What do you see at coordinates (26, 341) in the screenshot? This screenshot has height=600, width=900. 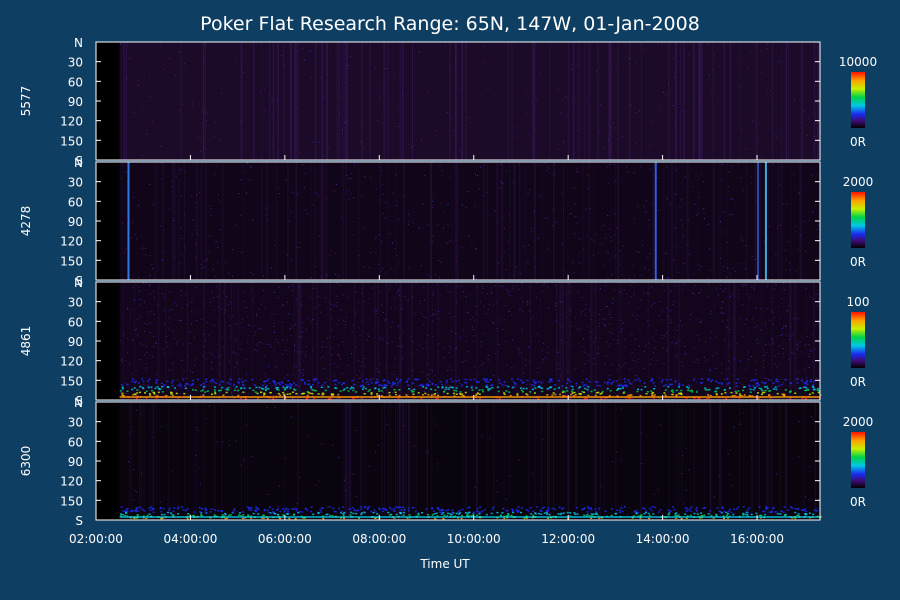 I see `panel-ylabel: 4861` at bounding box center [26, 341].